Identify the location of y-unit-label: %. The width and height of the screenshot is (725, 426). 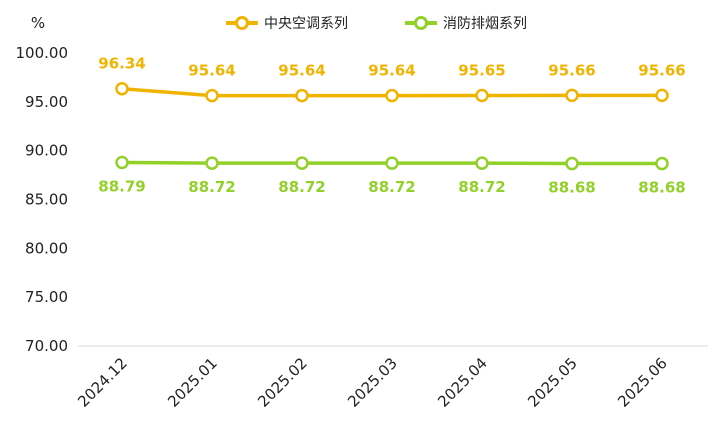
(38, 23).